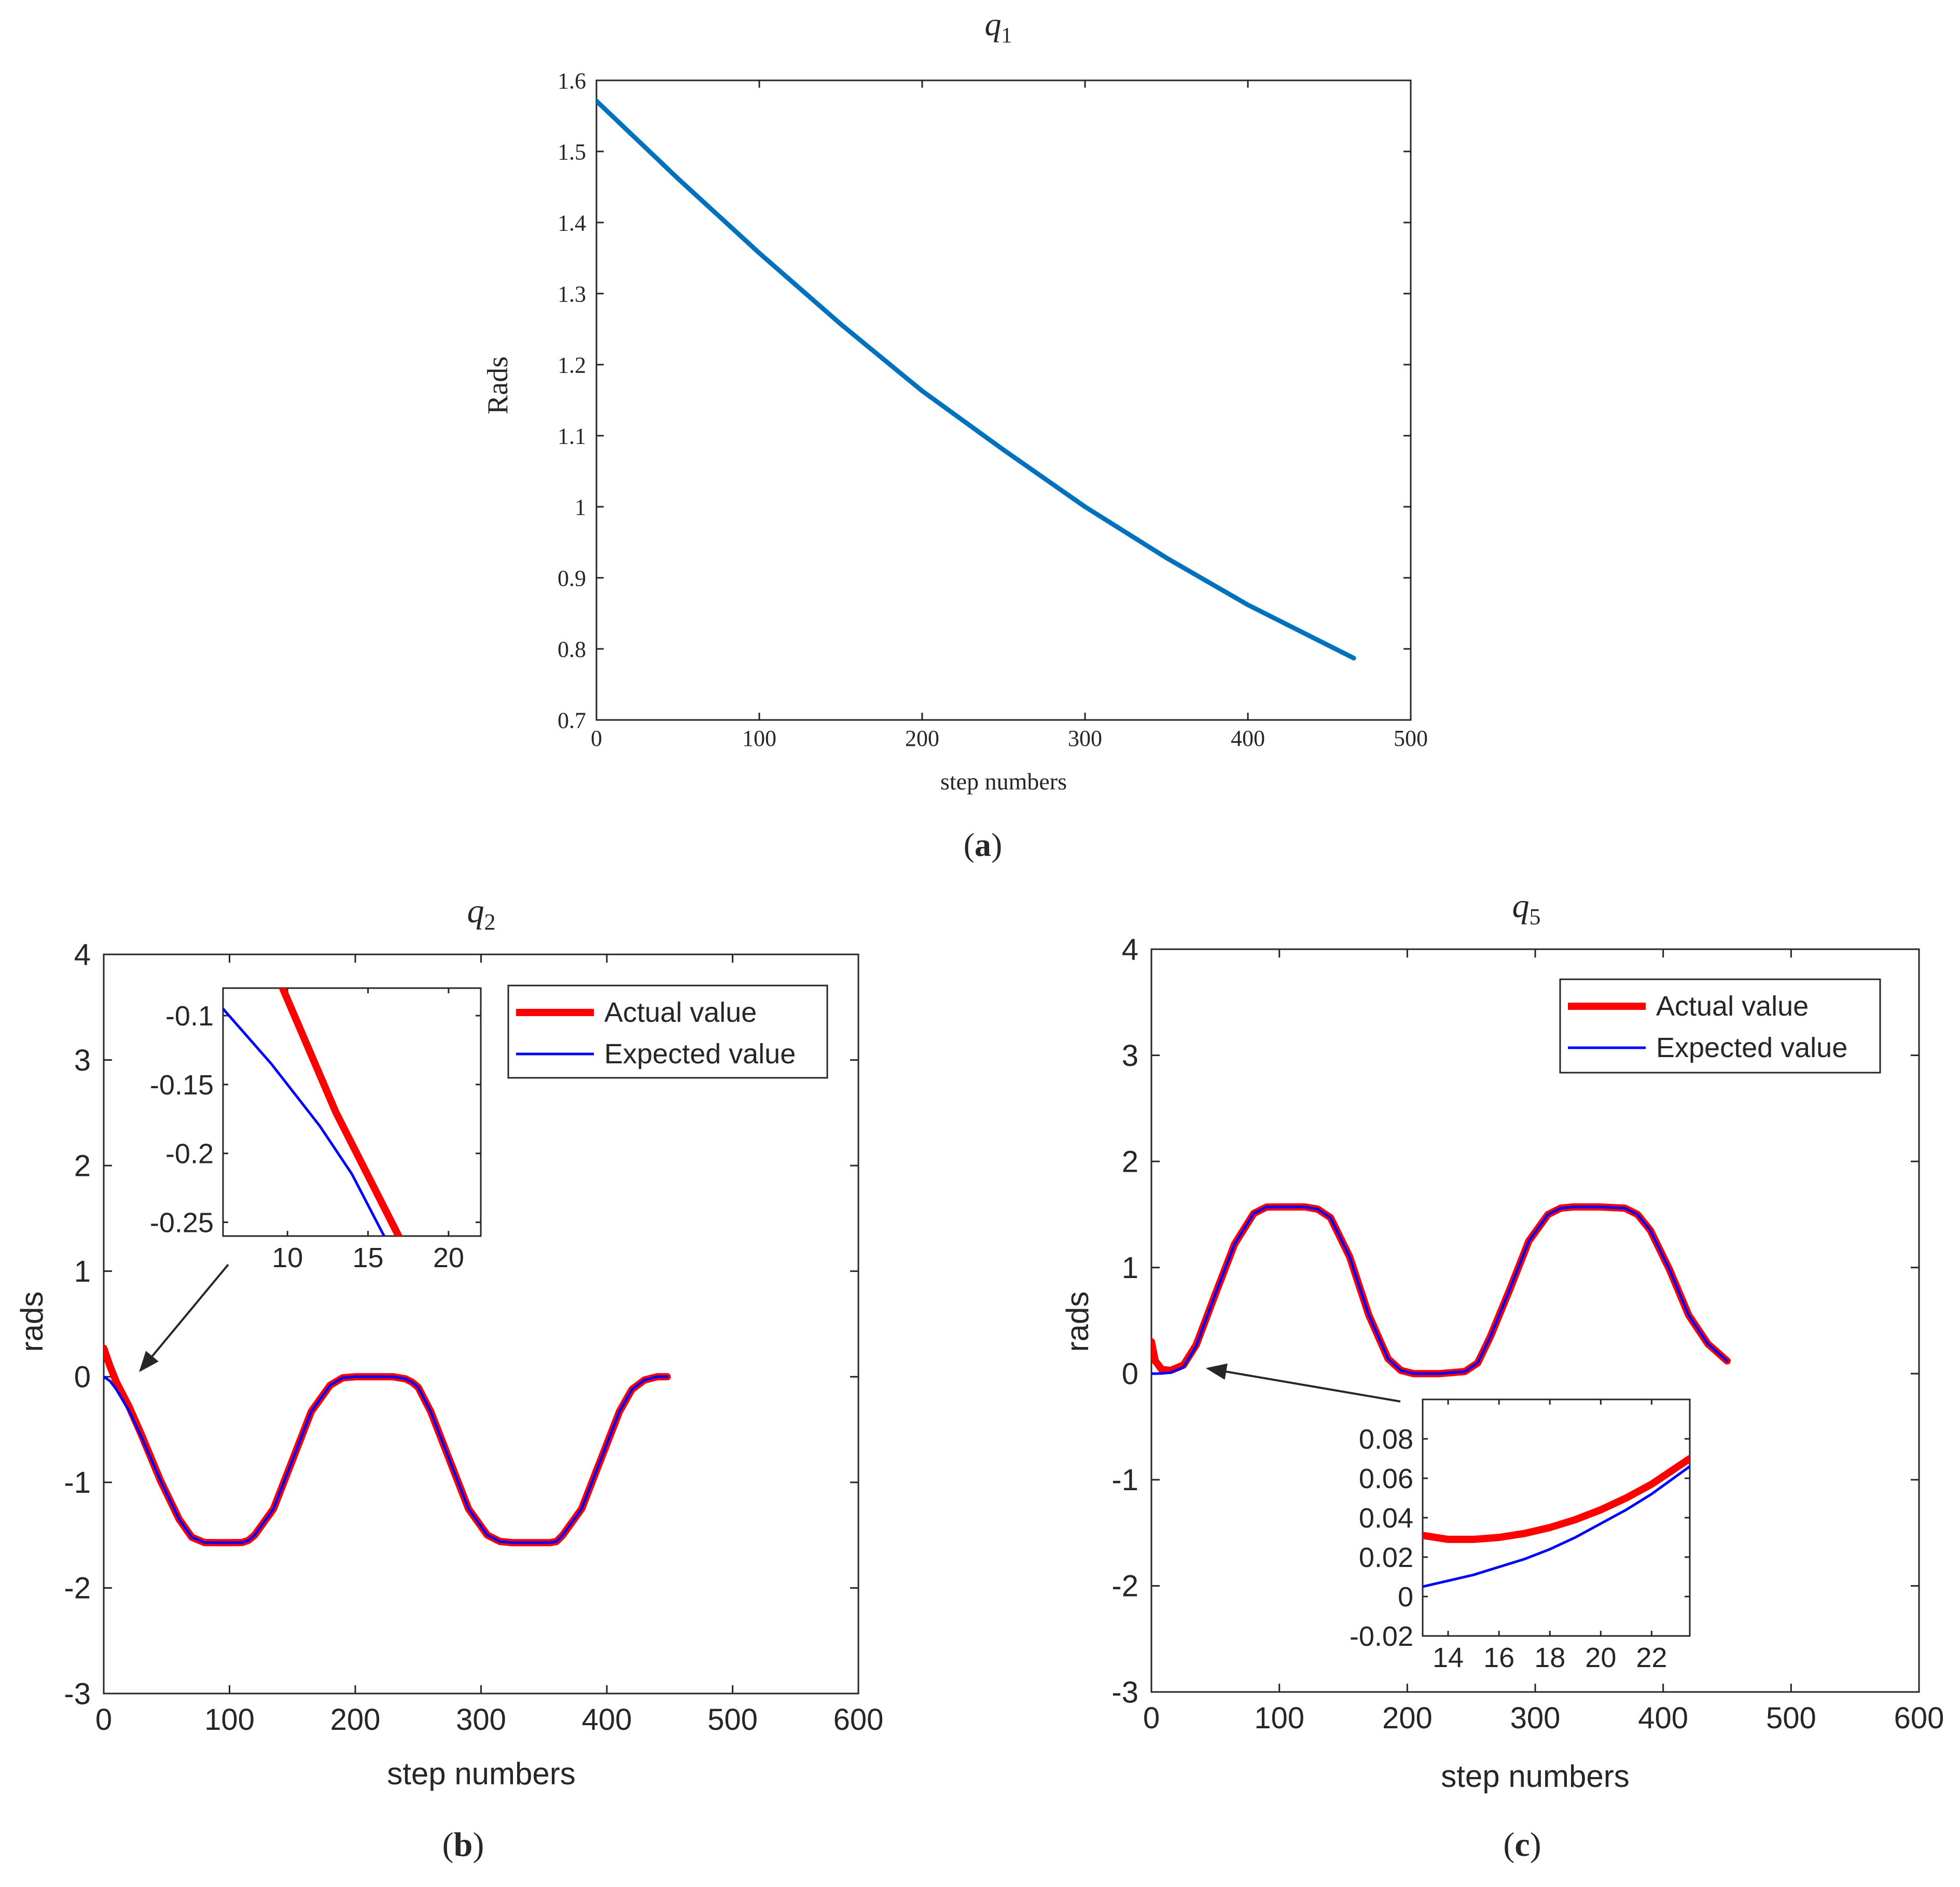 This screenshot has width=1960, height=1887. What do you see at coordinates (1077, 1322) in the screenshot?
I see `panel-c-ylabel: rads` at bounding box center [1077, 1322].